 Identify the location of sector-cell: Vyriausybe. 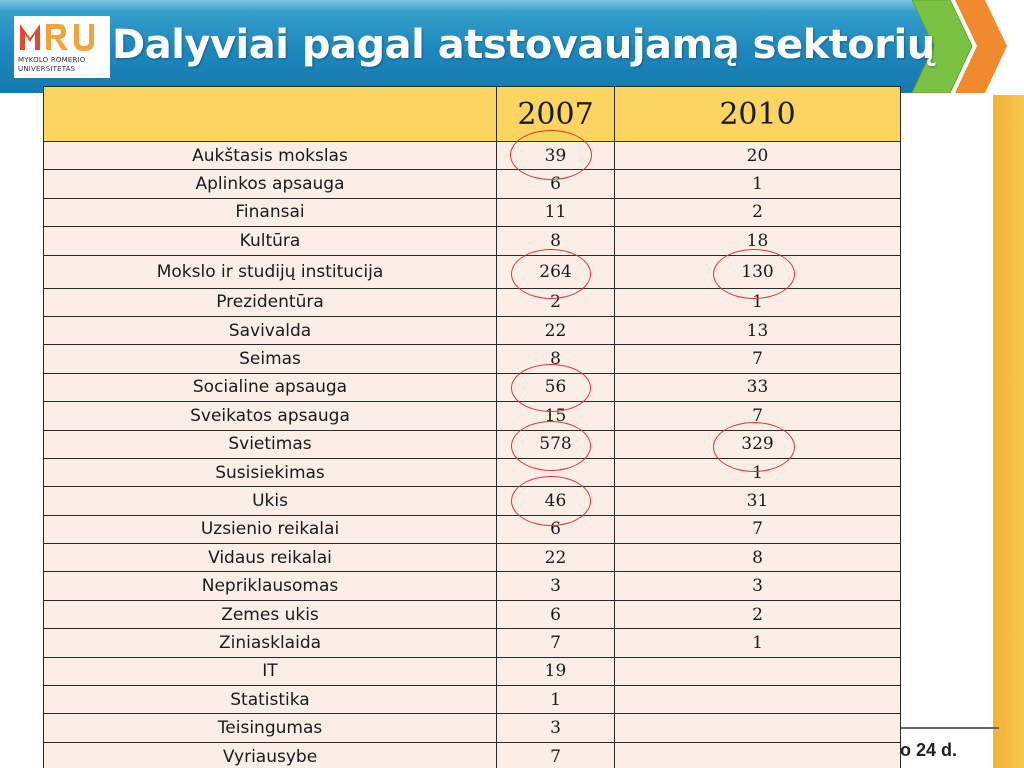
(270, 754).